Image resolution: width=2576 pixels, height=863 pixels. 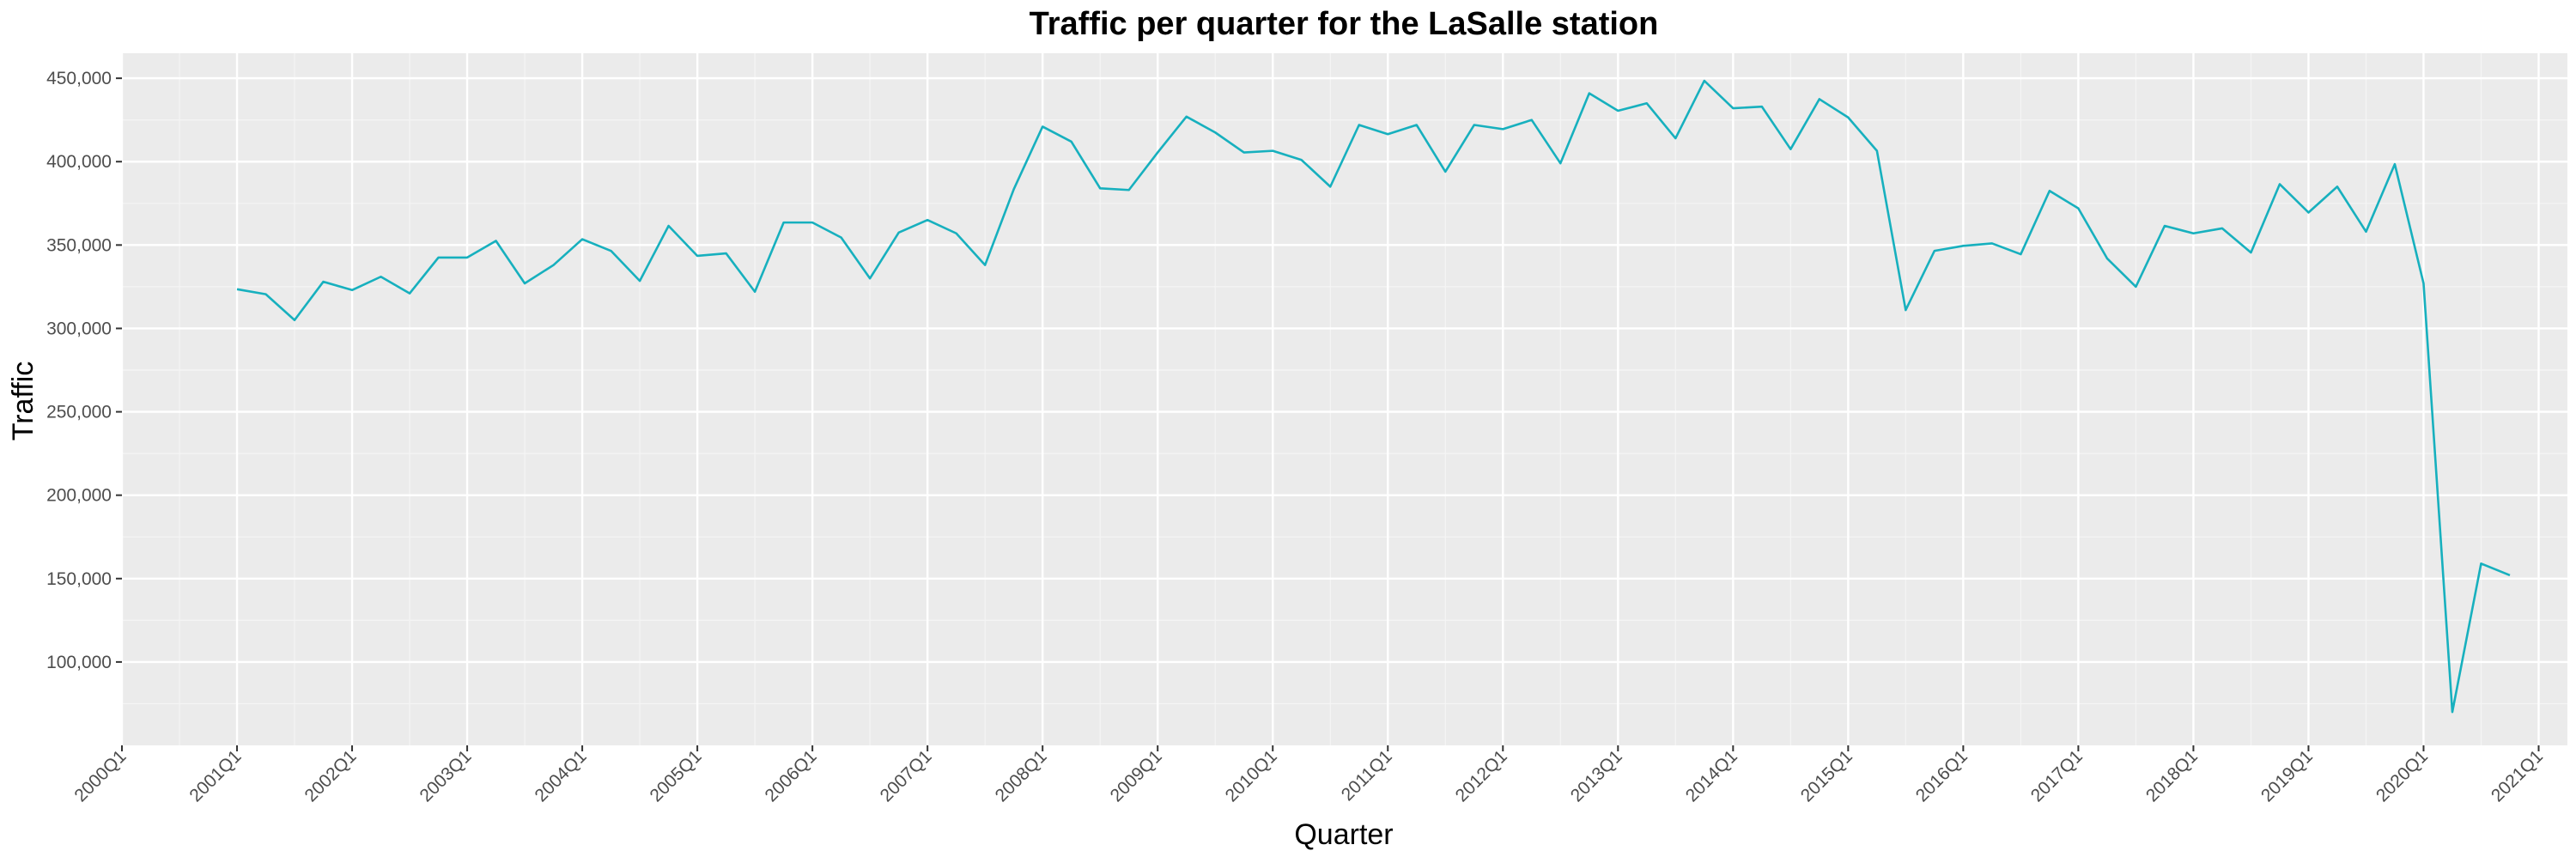 I want to click on x-tick-label: 2001Q1, so click(x=215, y=776).